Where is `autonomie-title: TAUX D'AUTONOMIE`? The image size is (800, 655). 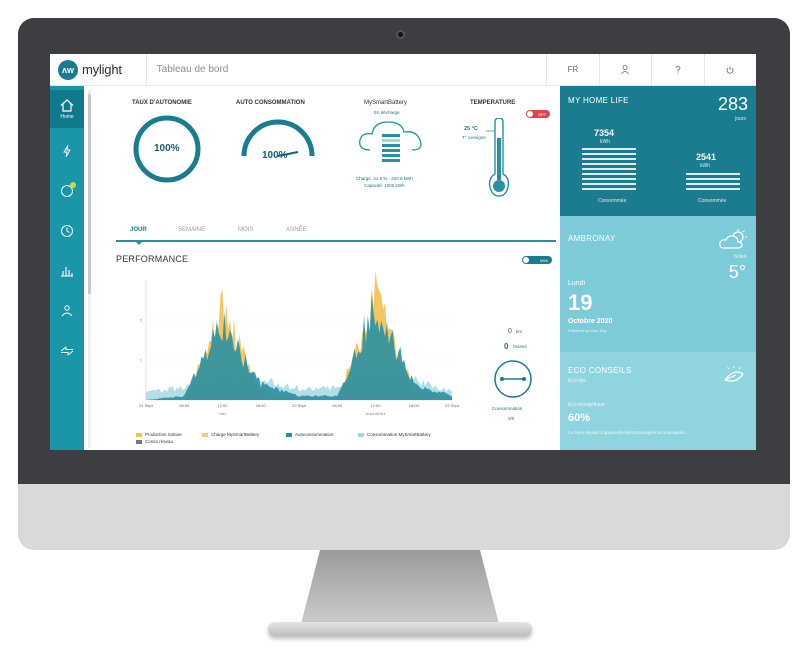
autonomie-title: TAUX D'AUTONOMIE is located at coordinates (162, 103).